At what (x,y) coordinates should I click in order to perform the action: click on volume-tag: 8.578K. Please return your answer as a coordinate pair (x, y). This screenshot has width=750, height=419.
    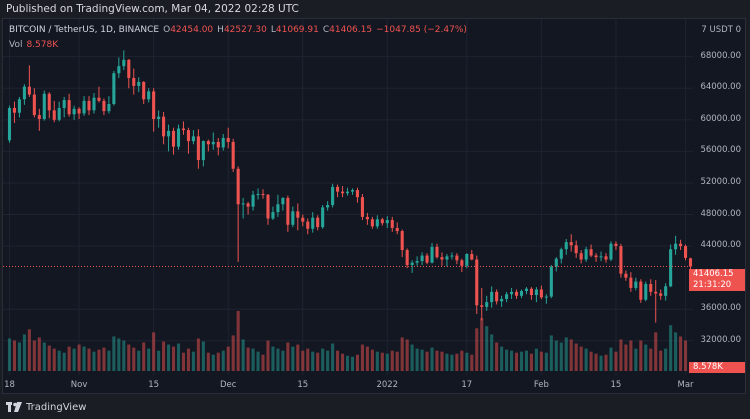
    Looking at the image, I should click on (717, 367).